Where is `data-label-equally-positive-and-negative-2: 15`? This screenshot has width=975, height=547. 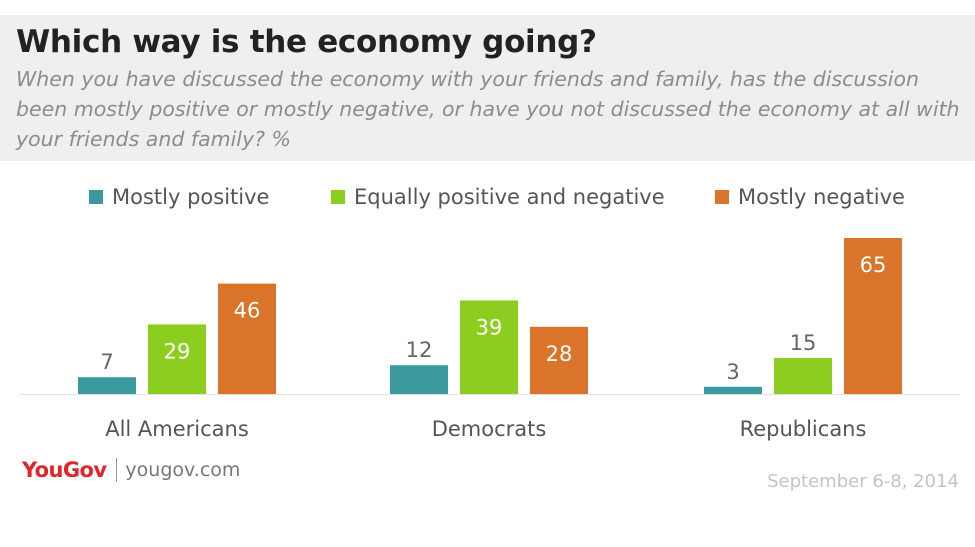 data-label-equally-positive-and-negative-2: 15 is located at coordinates (803, 343).